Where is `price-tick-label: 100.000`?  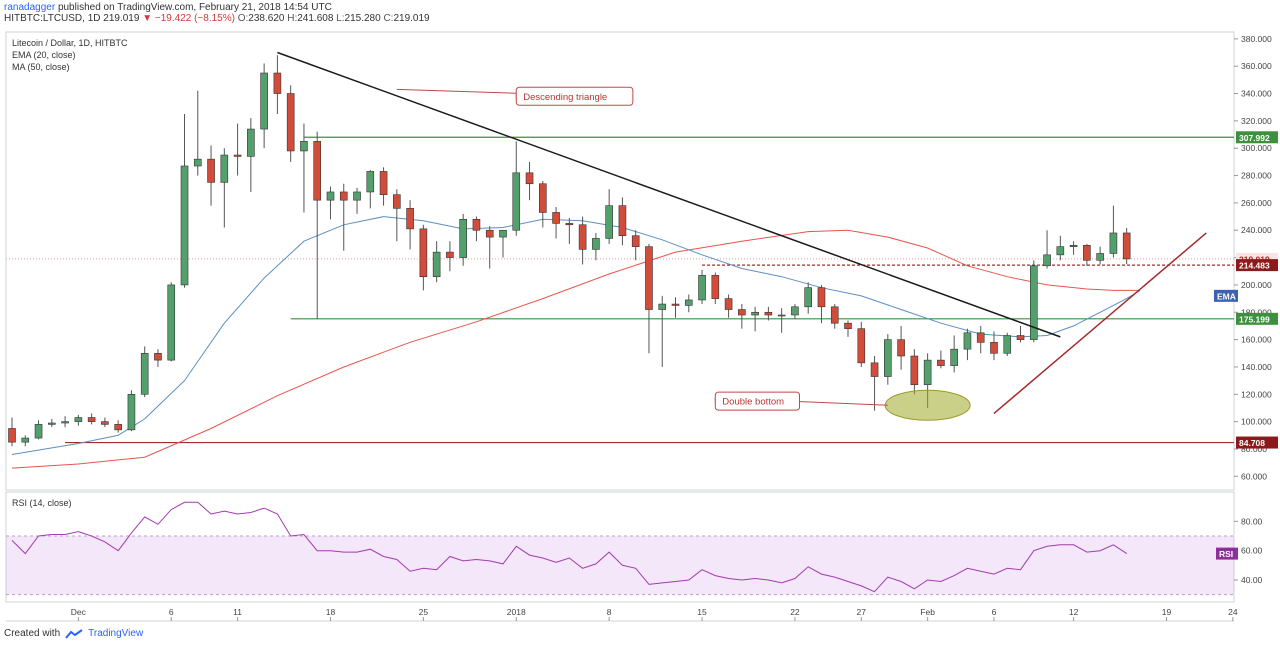
price-tick-label: 100.000 is located at coordinates (1256, 422).